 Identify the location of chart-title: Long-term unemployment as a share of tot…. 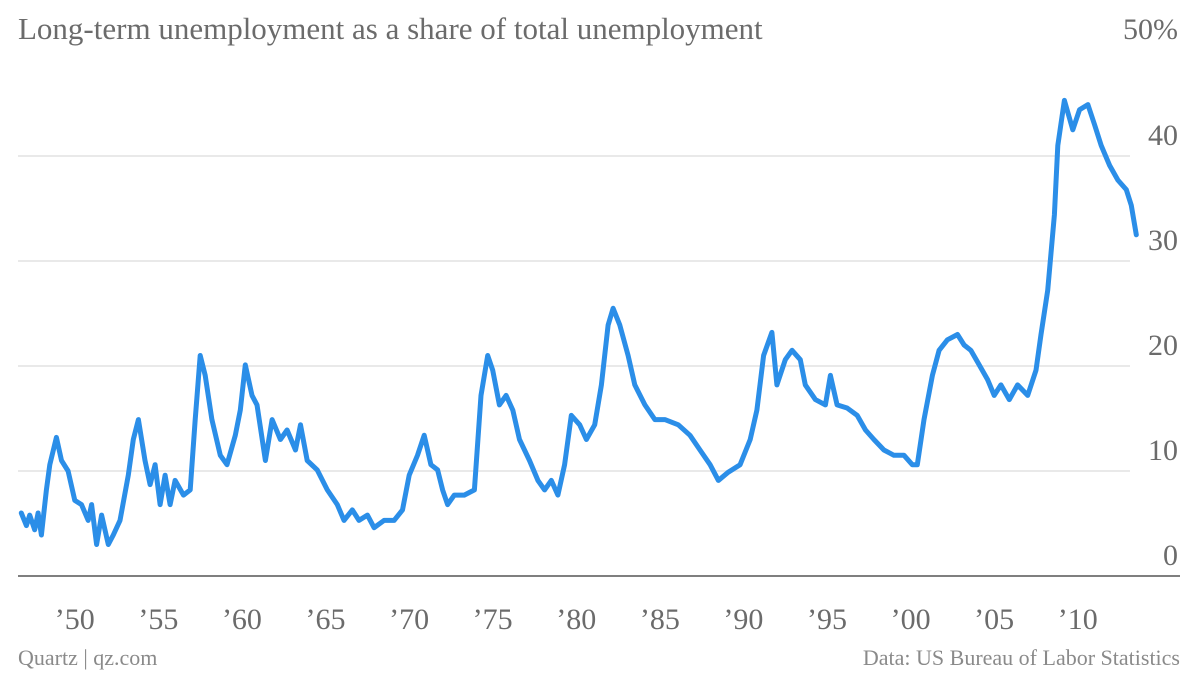
(390, 28).